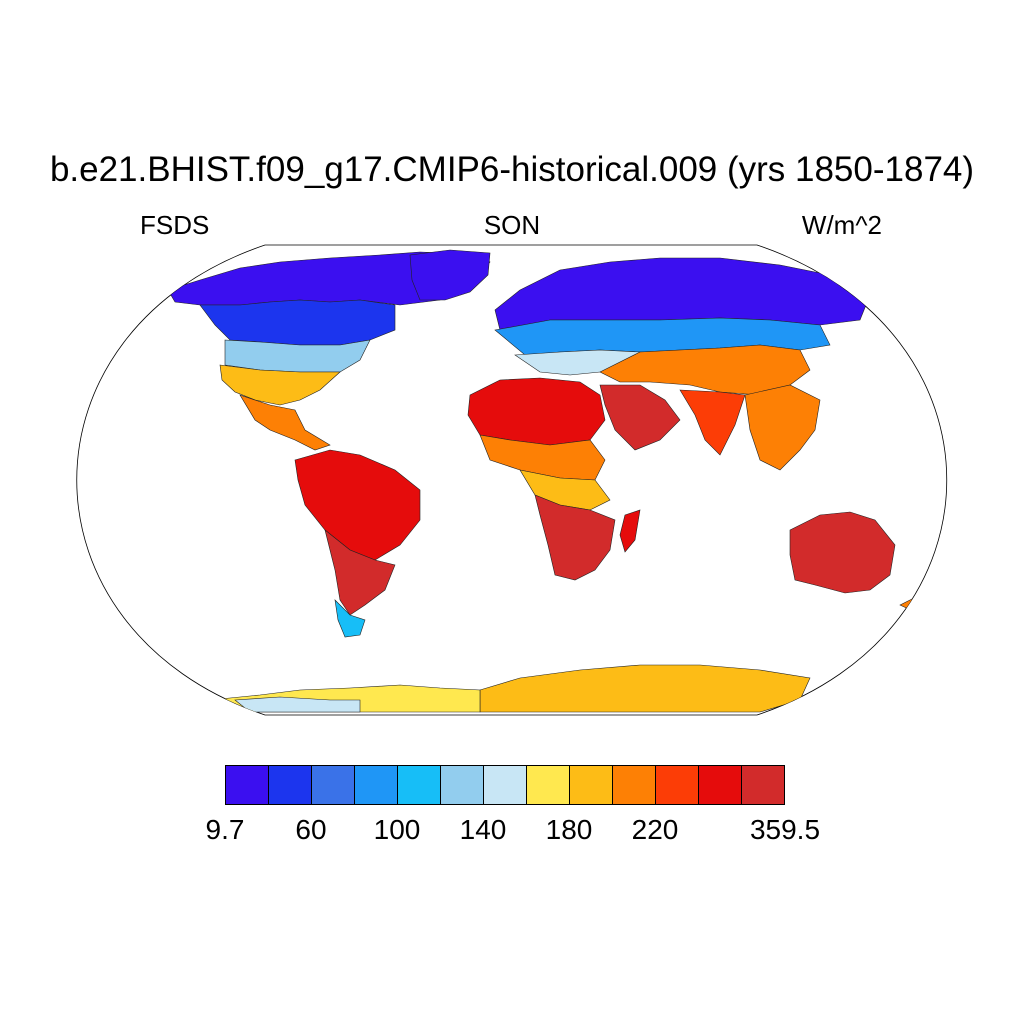 This screenshot has height=1024, width=1024. Describe the element at coordinates (785, 829) in the screenshot. I see `colorbar-tick-label: 359.5` at that location.